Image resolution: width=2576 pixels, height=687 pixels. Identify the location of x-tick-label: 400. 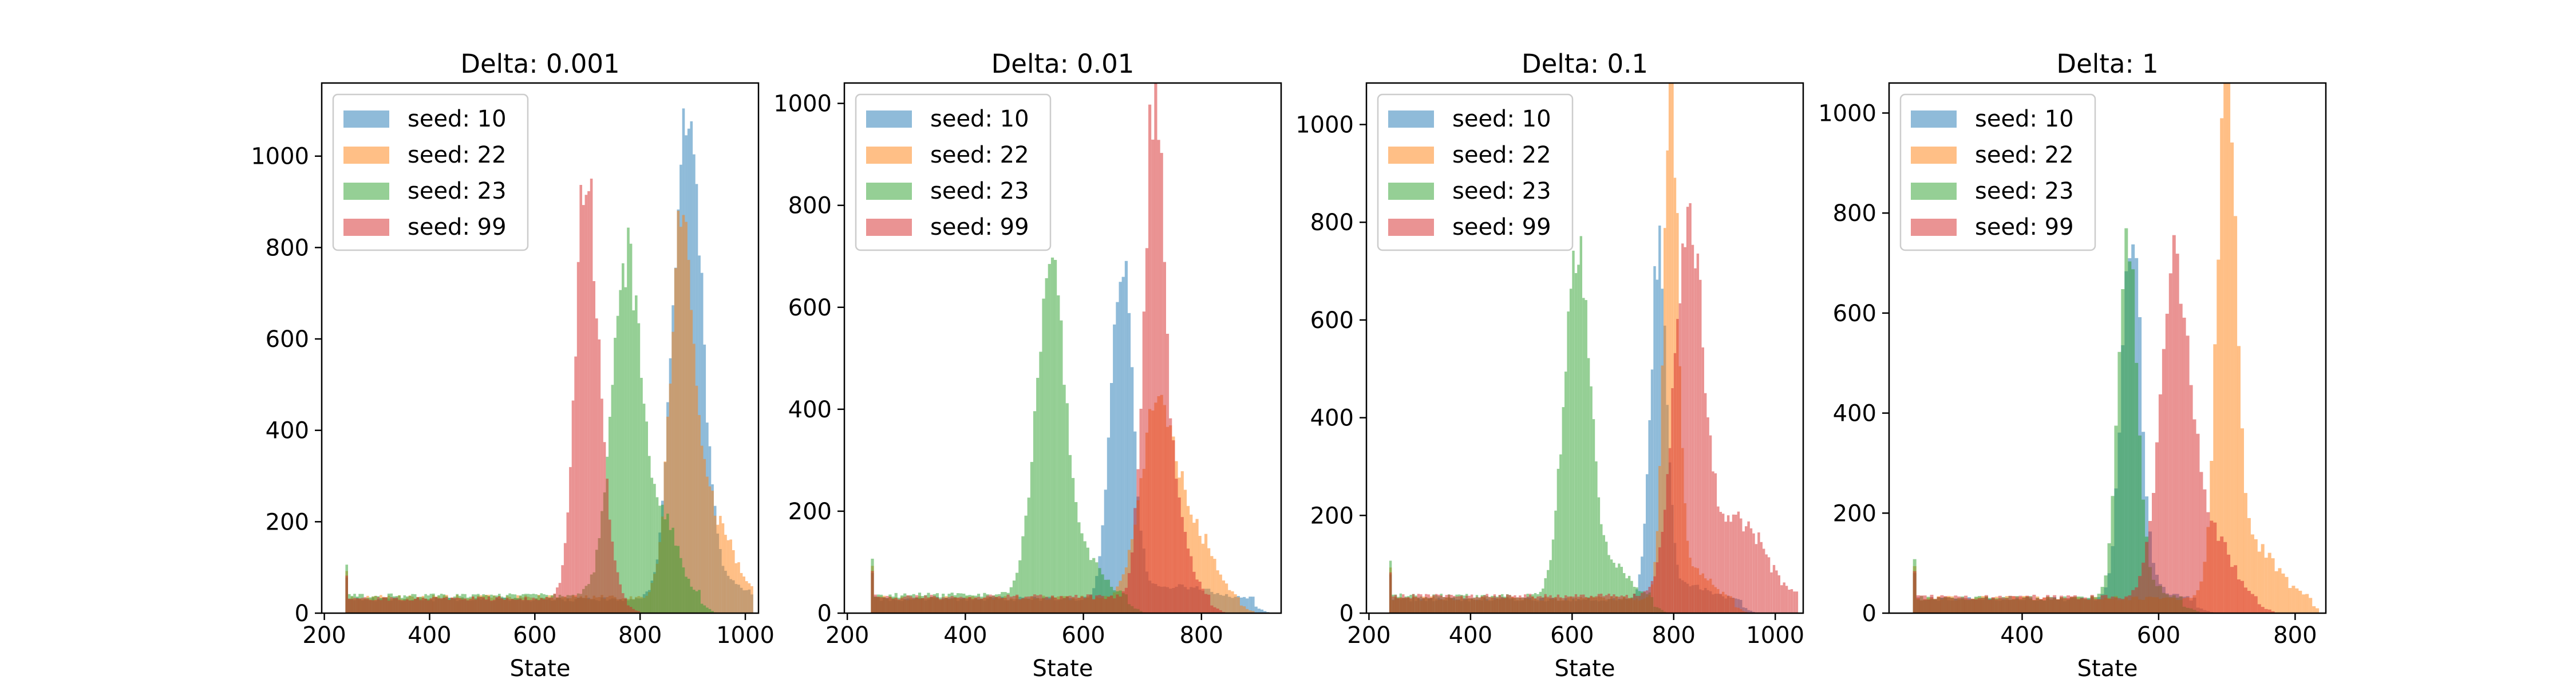
(1470, 636).